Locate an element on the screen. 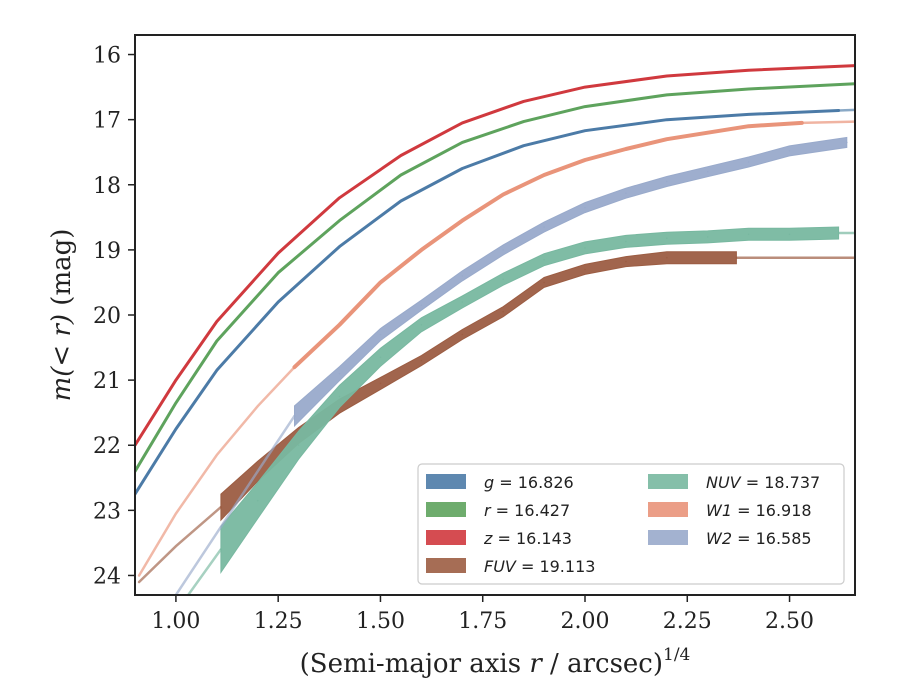 This screenshot has height=700, width=900. y-tick-label: 24 is located at coordinates (107, 576).